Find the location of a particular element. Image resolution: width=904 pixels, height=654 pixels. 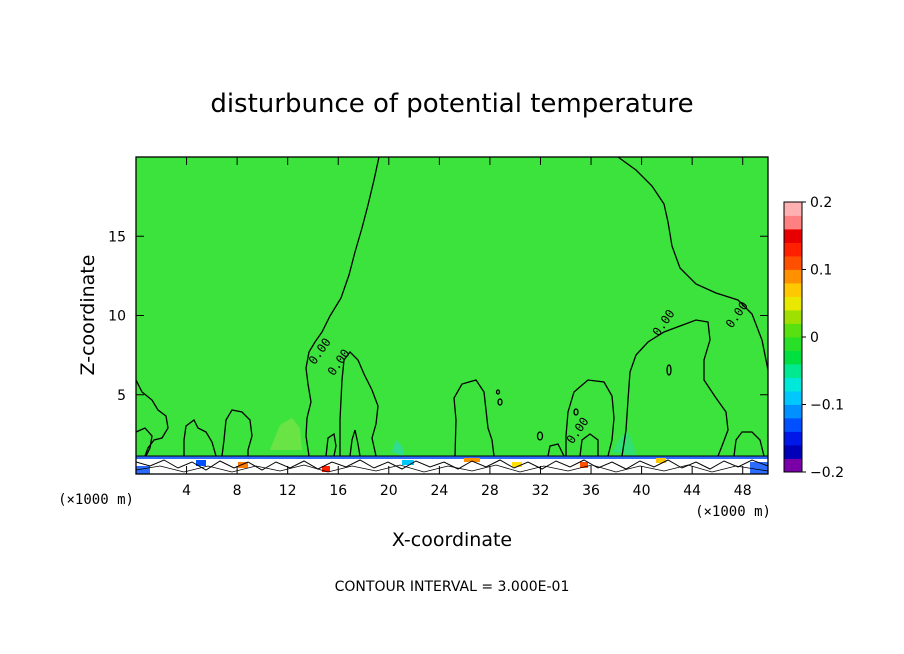

x-tick-label: 32 is located at coordinates (541, 491).